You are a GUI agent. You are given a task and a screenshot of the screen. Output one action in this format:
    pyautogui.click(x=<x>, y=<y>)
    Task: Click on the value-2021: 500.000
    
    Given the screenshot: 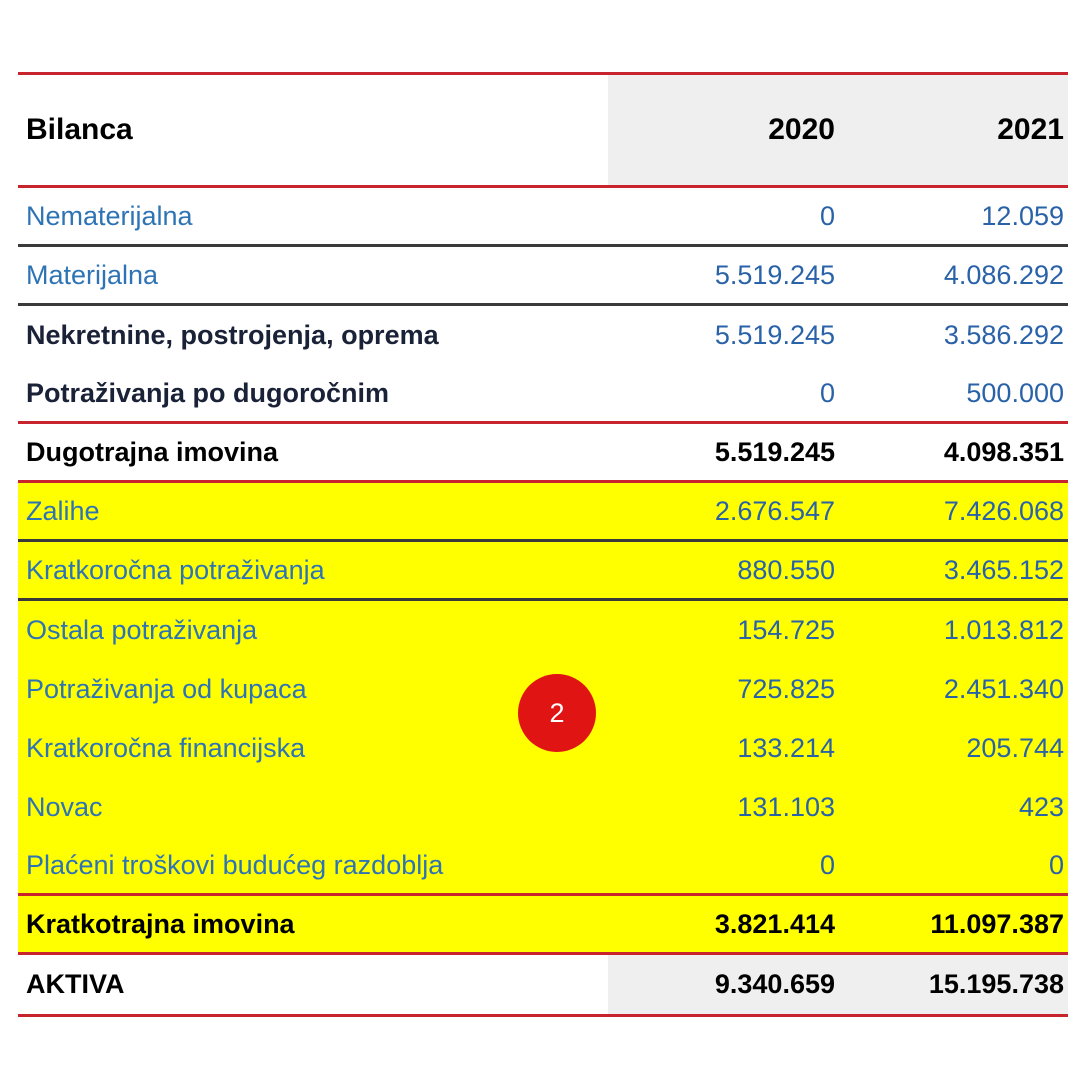 What is the action you would take?
    pyautogui.click(x=1015, y=392)
    